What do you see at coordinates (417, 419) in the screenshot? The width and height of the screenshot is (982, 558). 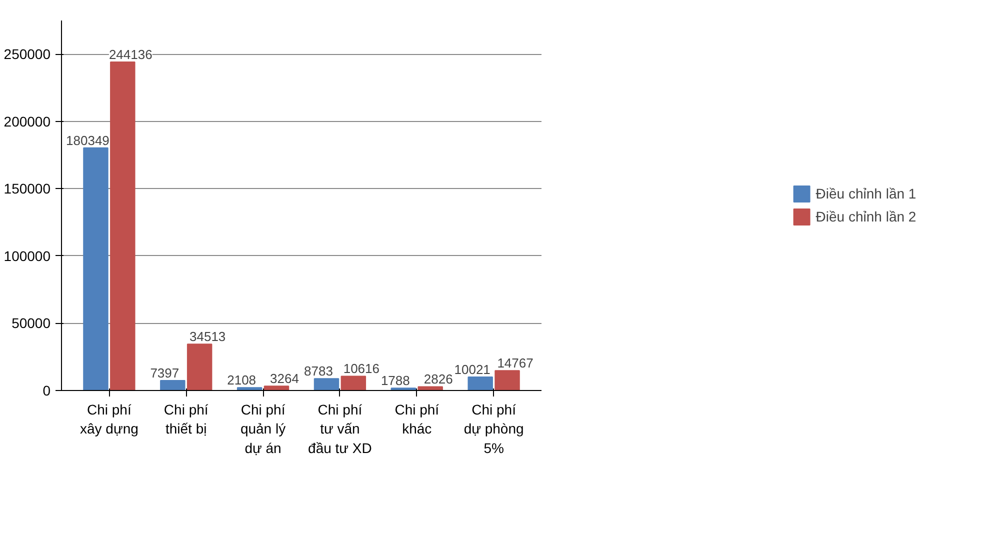 I see `x-tick-label: Chi phí khác` at bounding box center [417, 419].